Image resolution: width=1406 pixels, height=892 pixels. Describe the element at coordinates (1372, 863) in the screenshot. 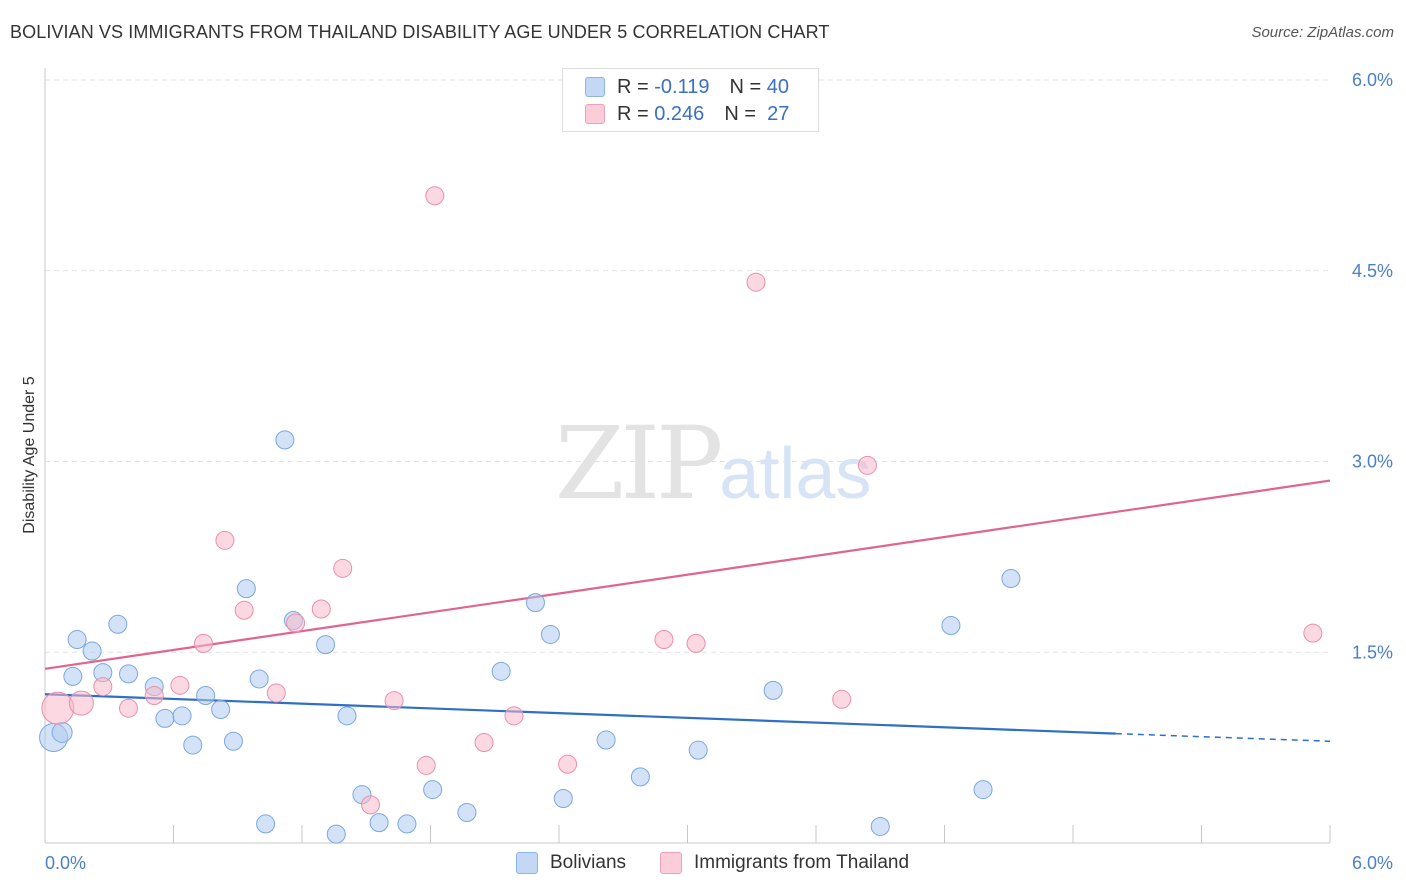

I see `x-tick-label: 6.0%` at that location.